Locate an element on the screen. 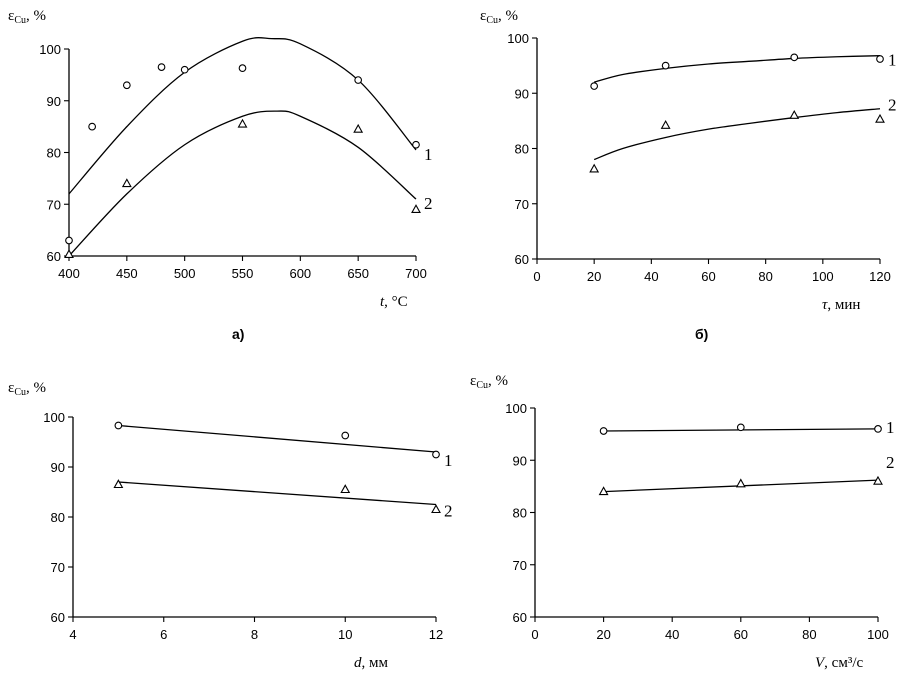 The image size is (903, 677). x-axis-title: t, °C is located at coordinates (394, 302).